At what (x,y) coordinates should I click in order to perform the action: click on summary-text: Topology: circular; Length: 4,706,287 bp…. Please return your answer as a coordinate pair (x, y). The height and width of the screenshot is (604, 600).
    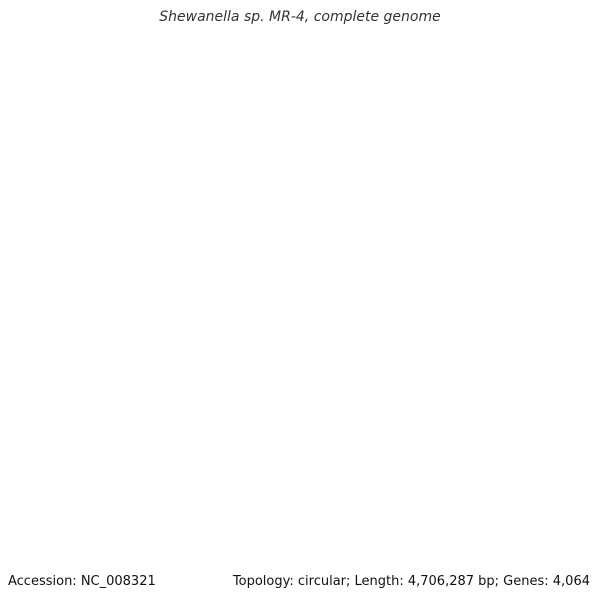
    Looking at the image, I should click on (411, 581).